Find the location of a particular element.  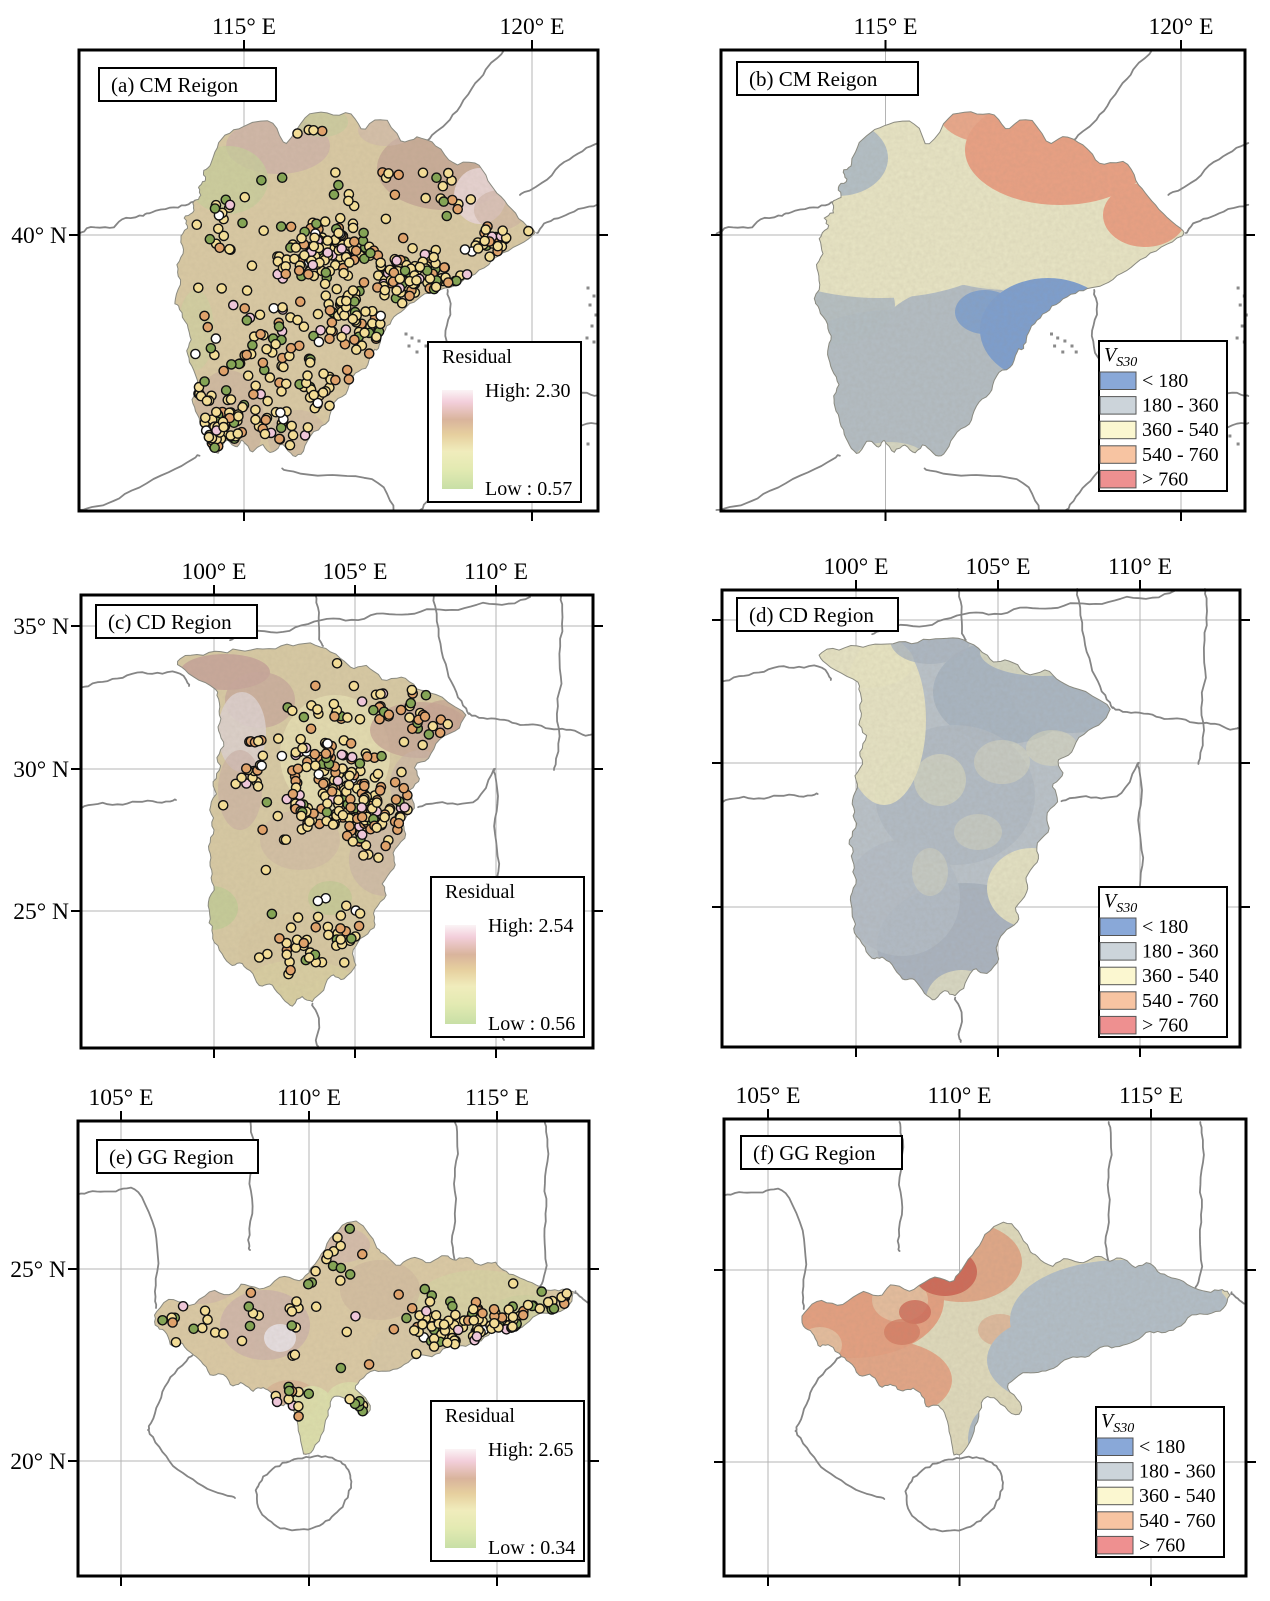

svg-text: (f) GG Region is located at coordinates (814, 1153).